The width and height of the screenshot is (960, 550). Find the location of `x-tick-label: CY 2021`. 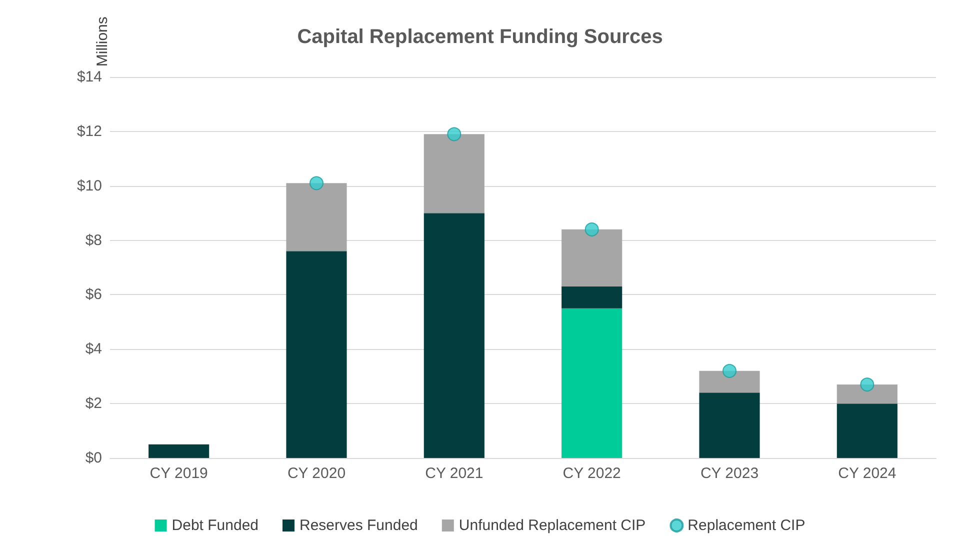

x-tick-label: CY 2021 is located at coordinates (454, 473).